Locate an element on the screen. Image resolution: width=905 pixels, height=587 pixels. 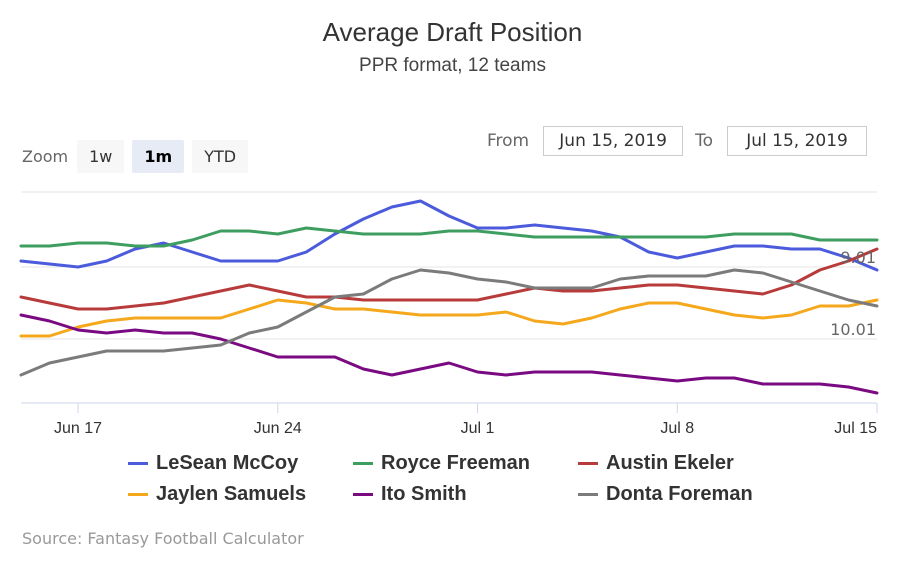
x-tick-label: Jul 15 is located at coordinates (855, 428).